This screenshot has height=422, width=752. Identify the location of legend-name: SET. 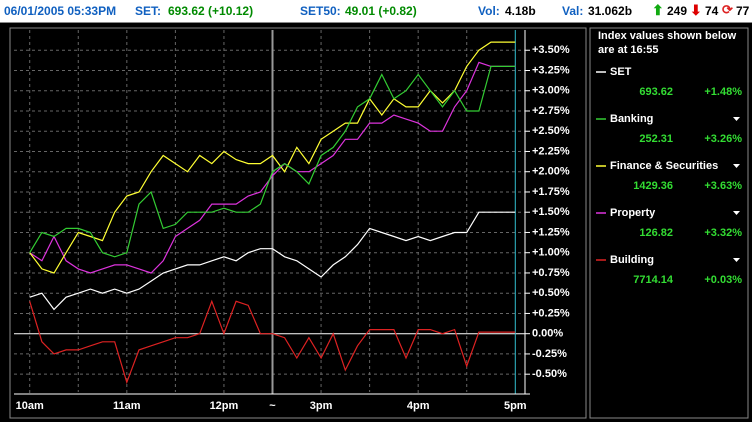
(621, 72).